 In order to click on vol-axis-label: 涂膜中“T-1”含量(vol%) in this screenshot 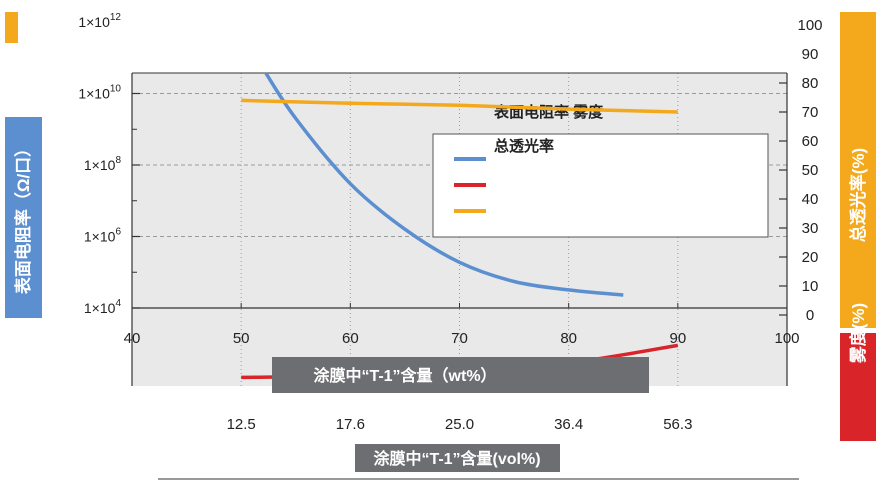, I will do `click(456, 458)`.